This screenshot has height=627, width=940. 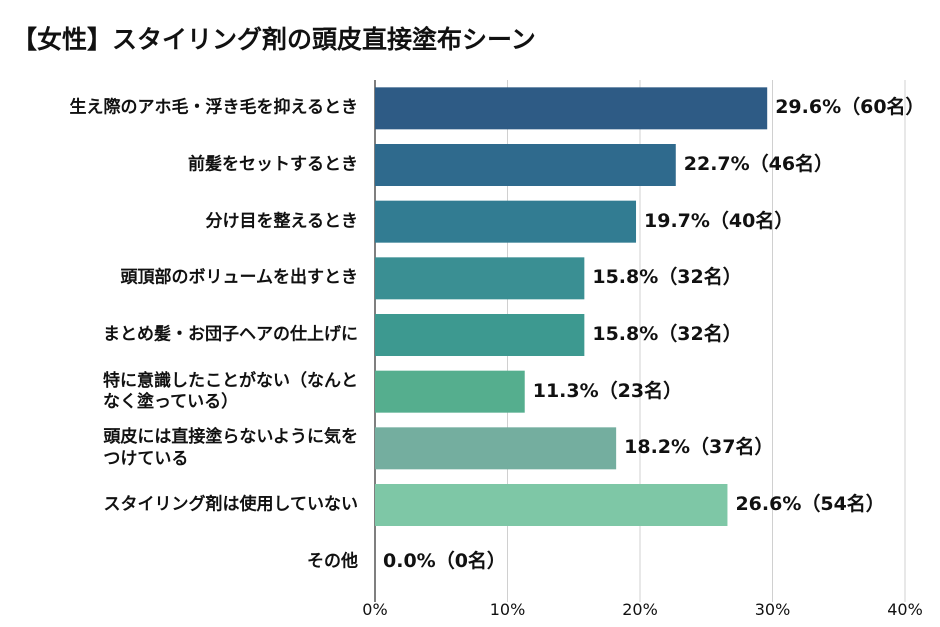 What do you see at coordinates (230, 391) in the screenshot?
I see `y-tick-label: 特に意識したことがない（なんと なく塗っている）` at bounding box center [230, 391].